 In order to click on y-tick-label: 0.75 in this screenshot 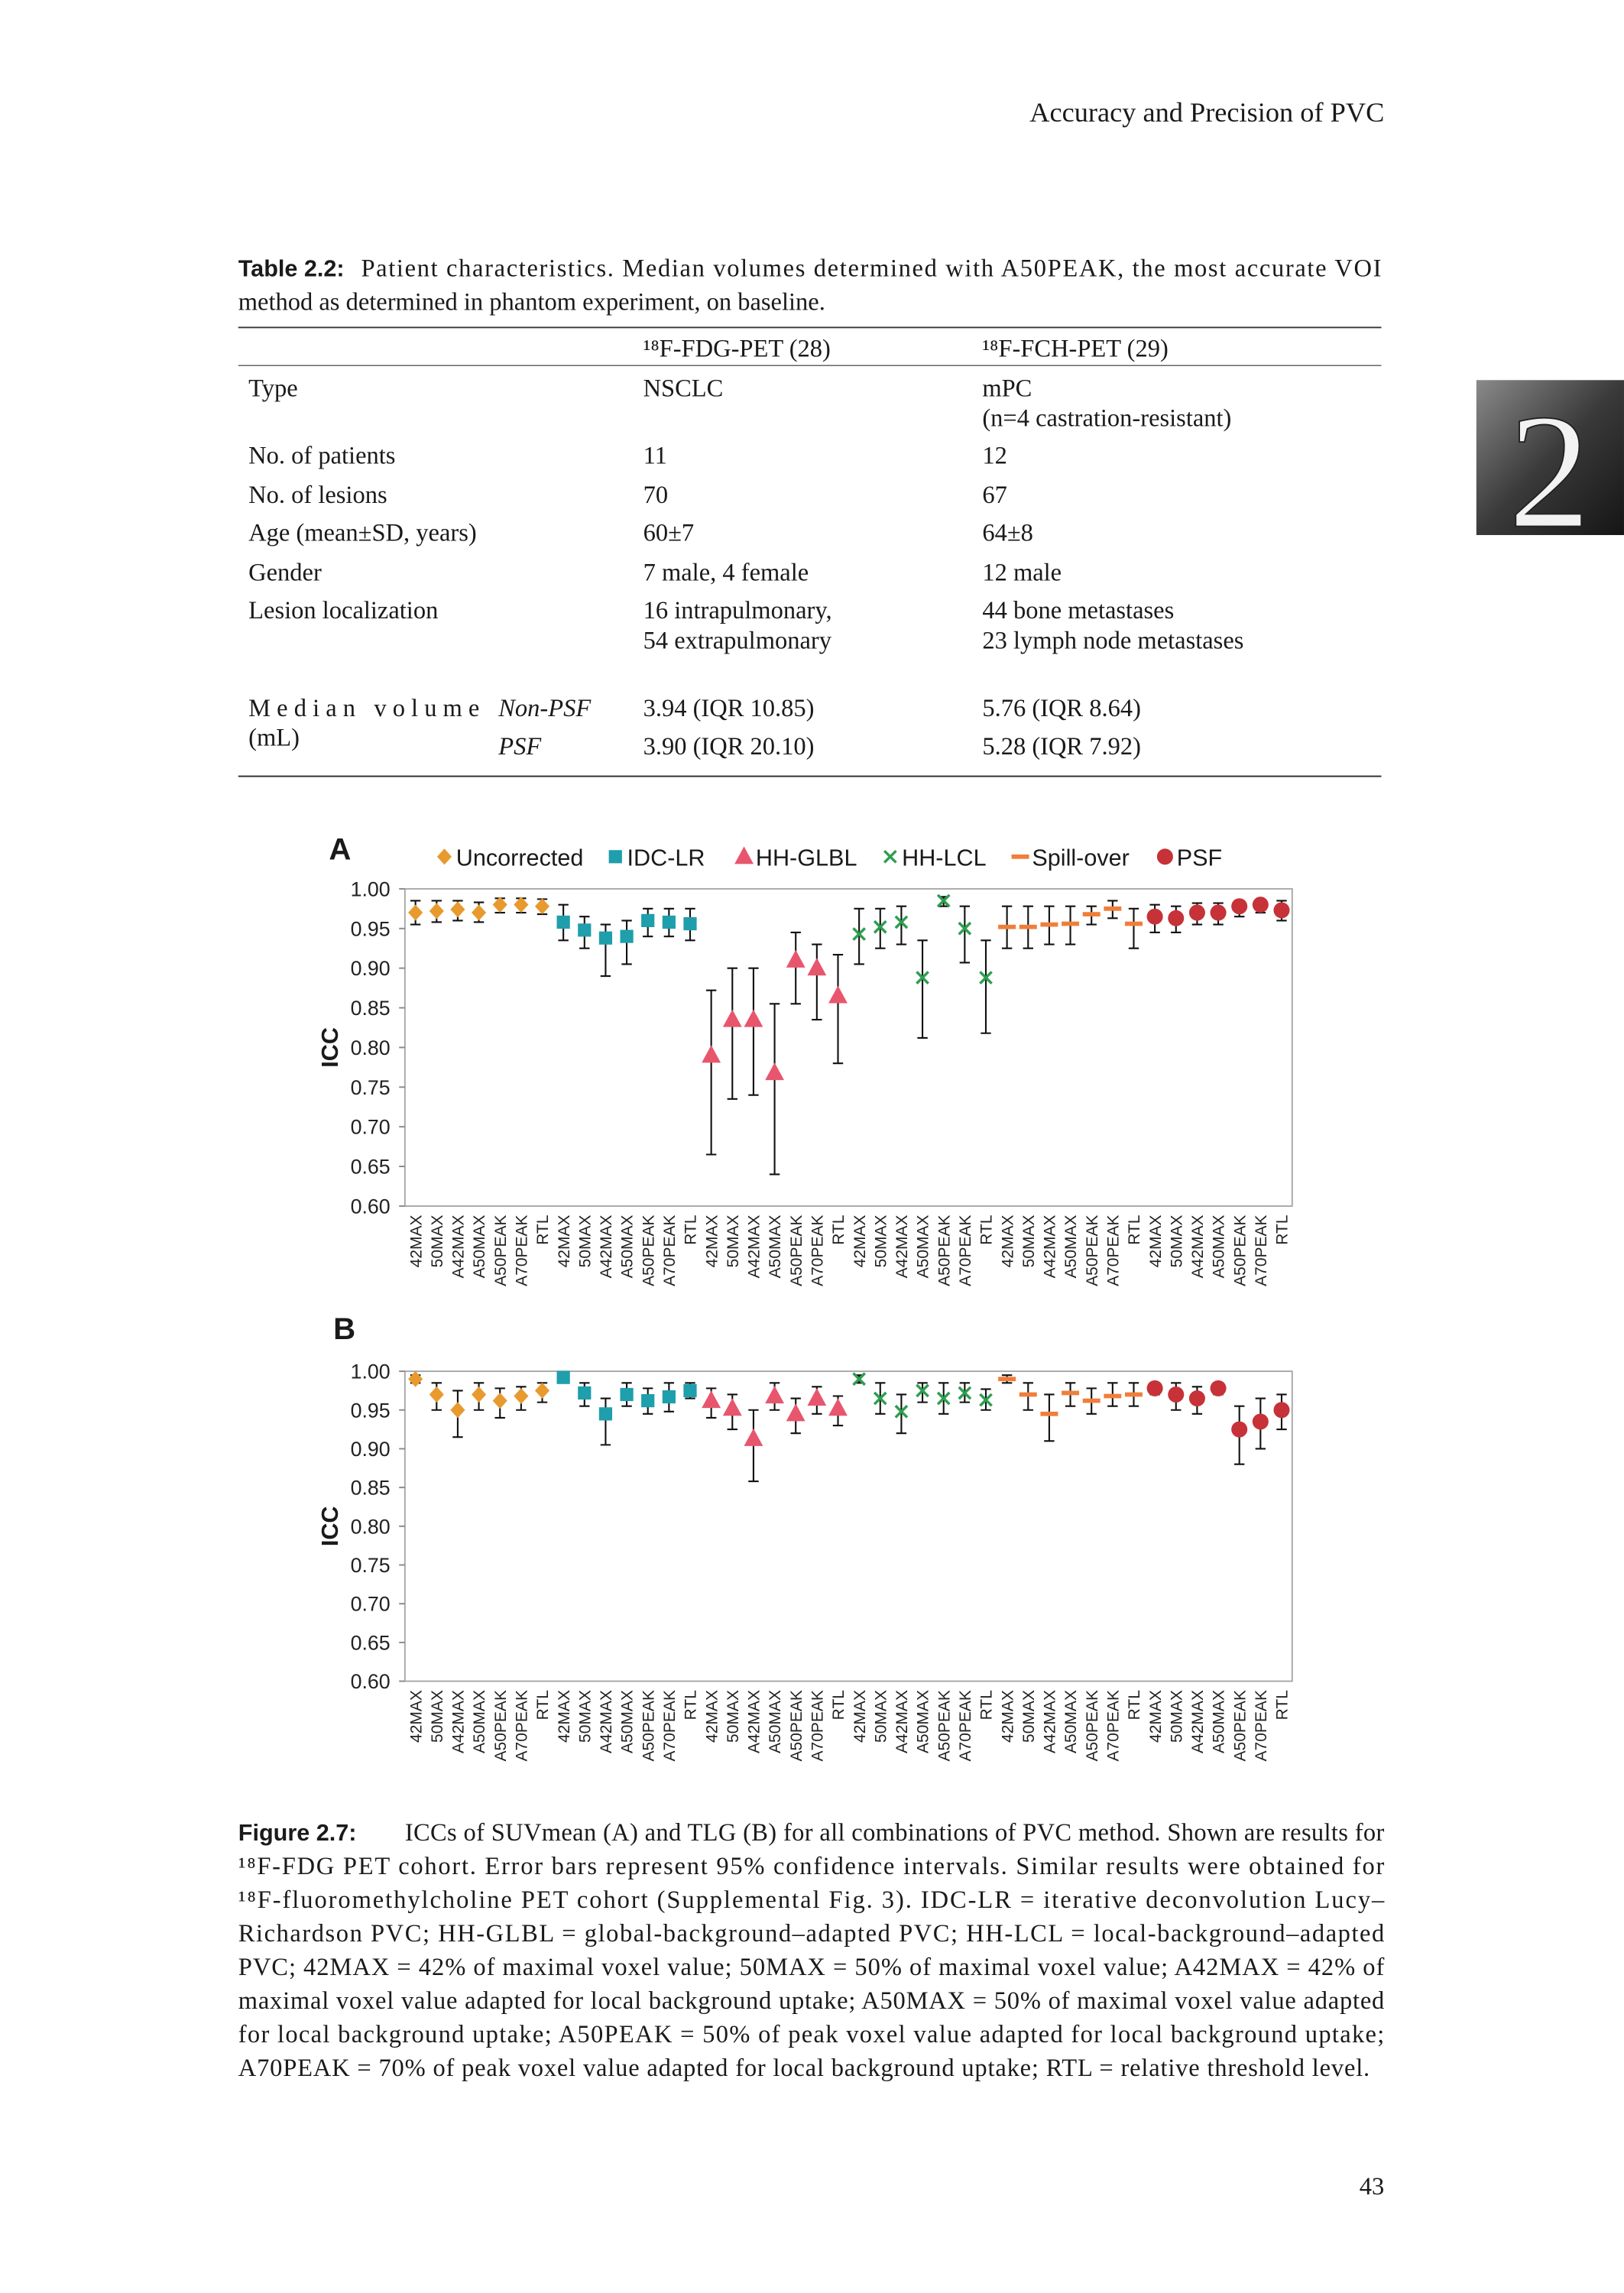, I will do `click(371, 1087)`.